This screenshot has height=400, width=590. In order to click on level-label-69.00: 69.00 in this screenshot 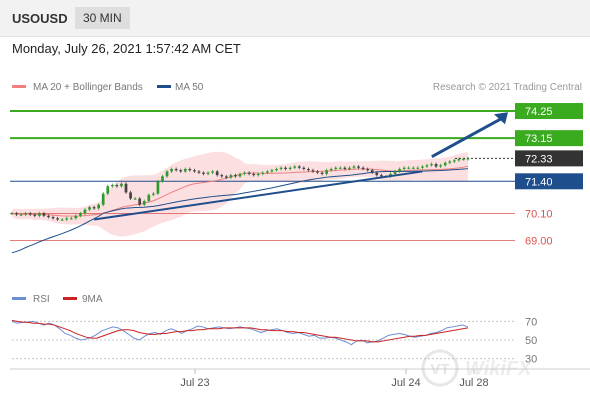, I will do `click(539, 241)`.